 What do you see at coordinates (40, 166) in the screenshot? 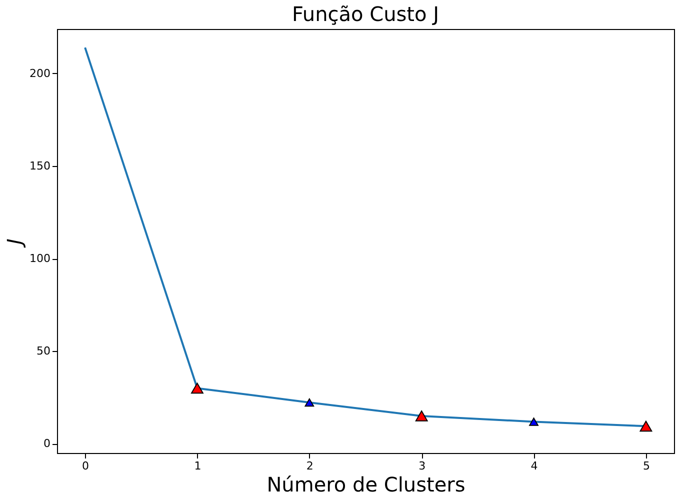
I see `y-tick-label: 150` at bounding box center [40, 166].